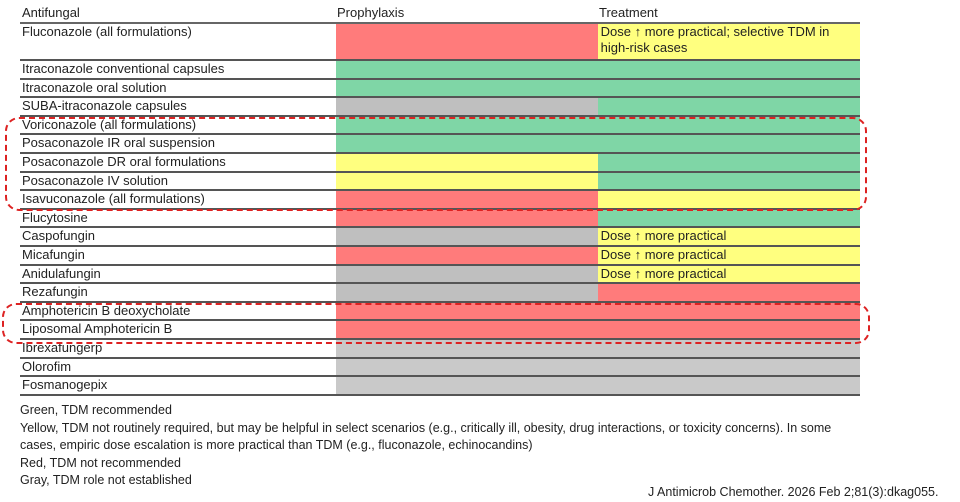  What do you see at coordinates (123, 68) in the screenshot?
I see `antifungal-name: Itraconazole conventional capsules` at bounding box center [123, 68].